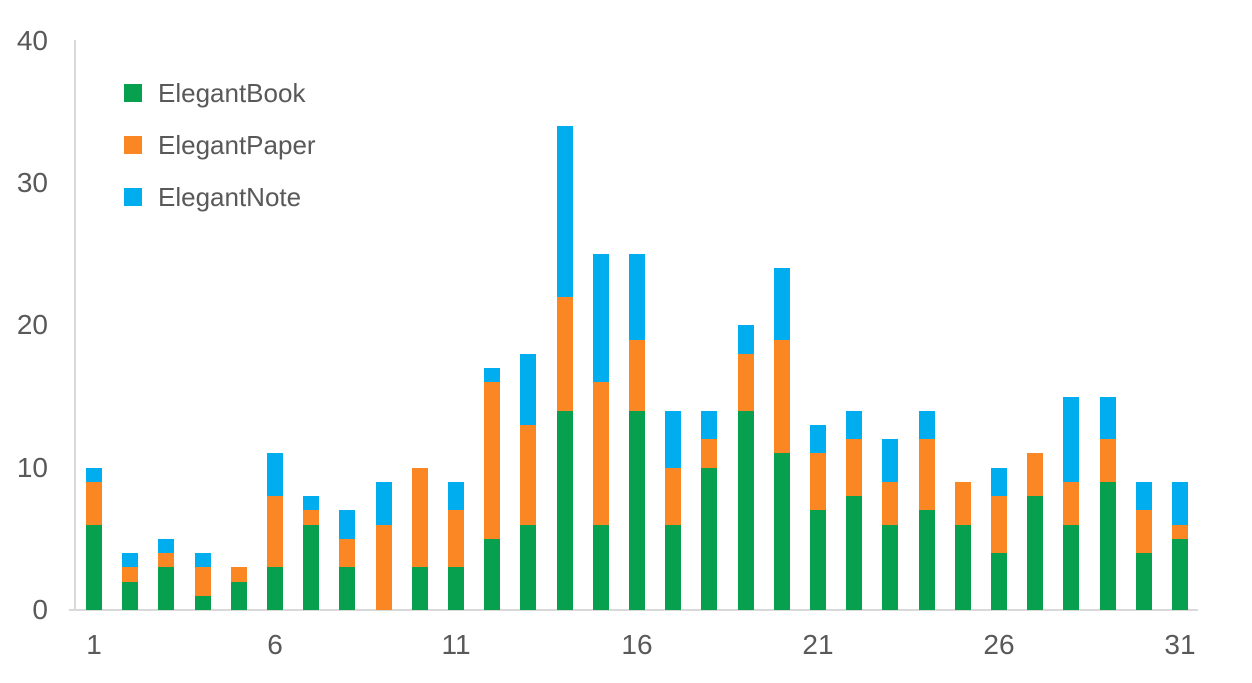  What do you see at coordinates (94, 644) in the screenshot?
I see `x-axis-label-1: 1` at bounding box center [94, 644].